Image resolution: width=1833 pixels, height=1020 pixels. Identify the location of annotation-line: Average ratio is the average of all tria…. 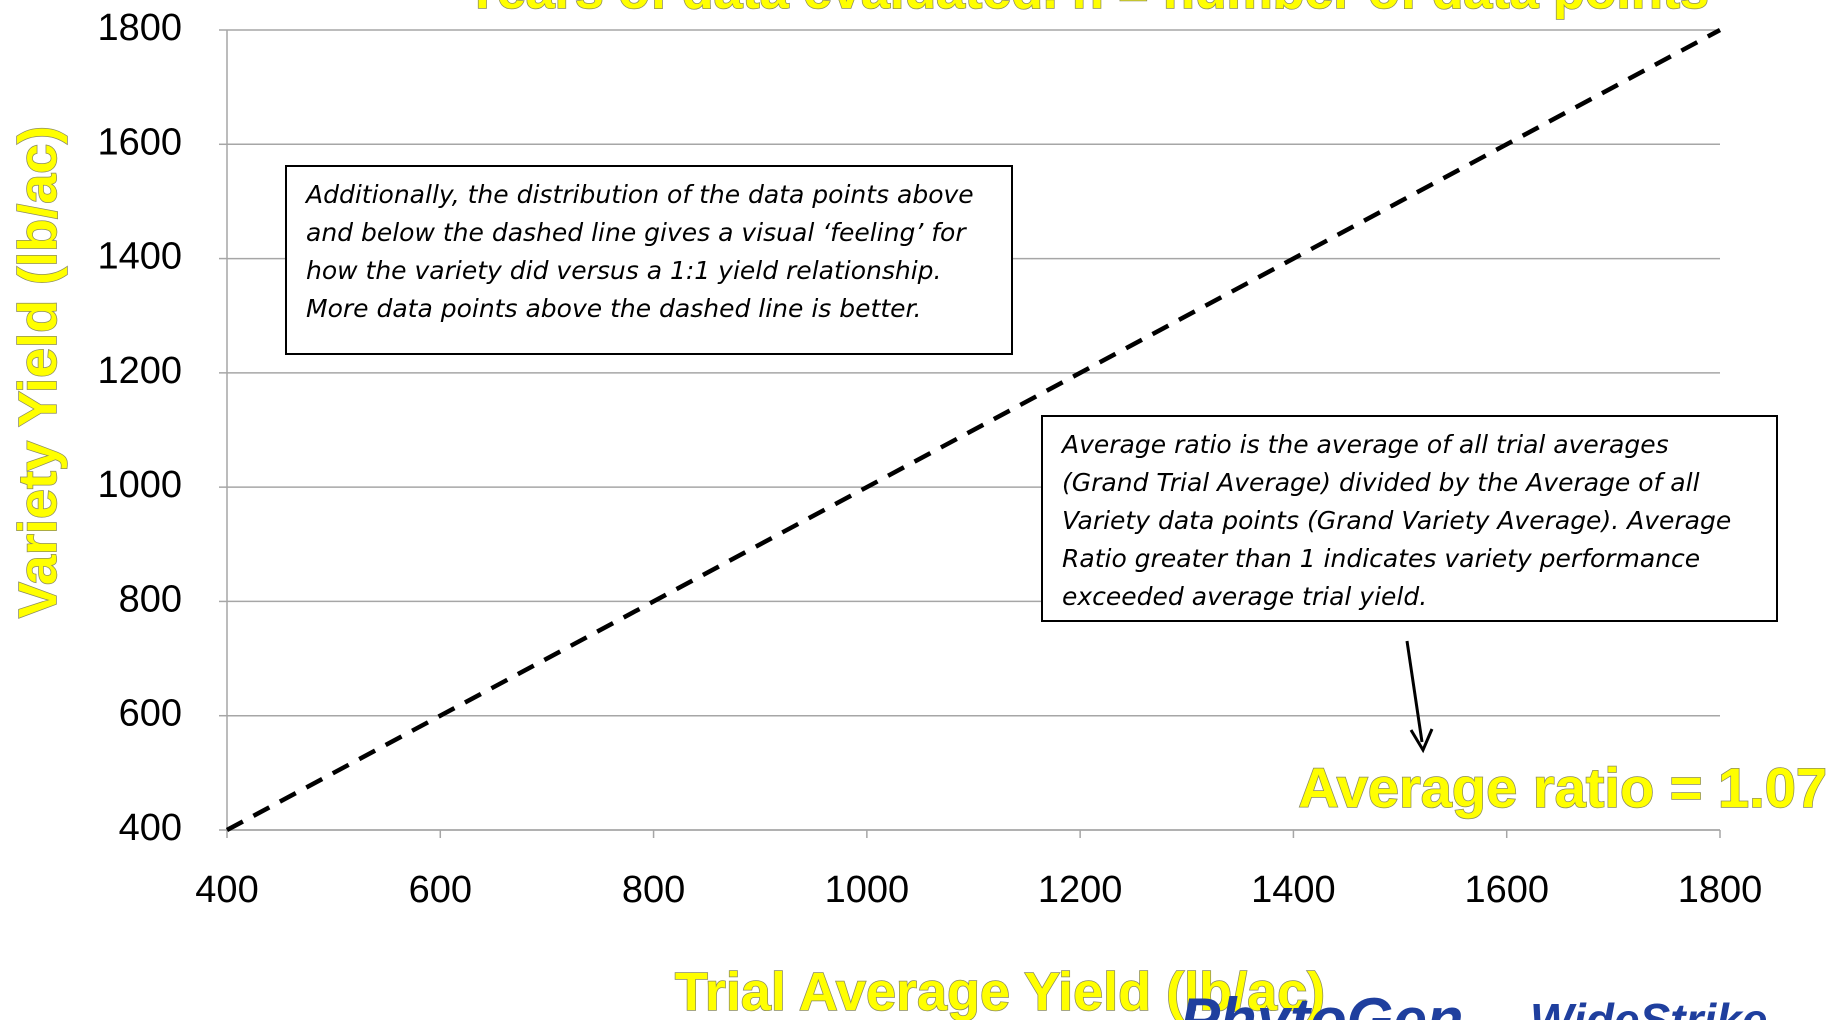
(1364, 444).